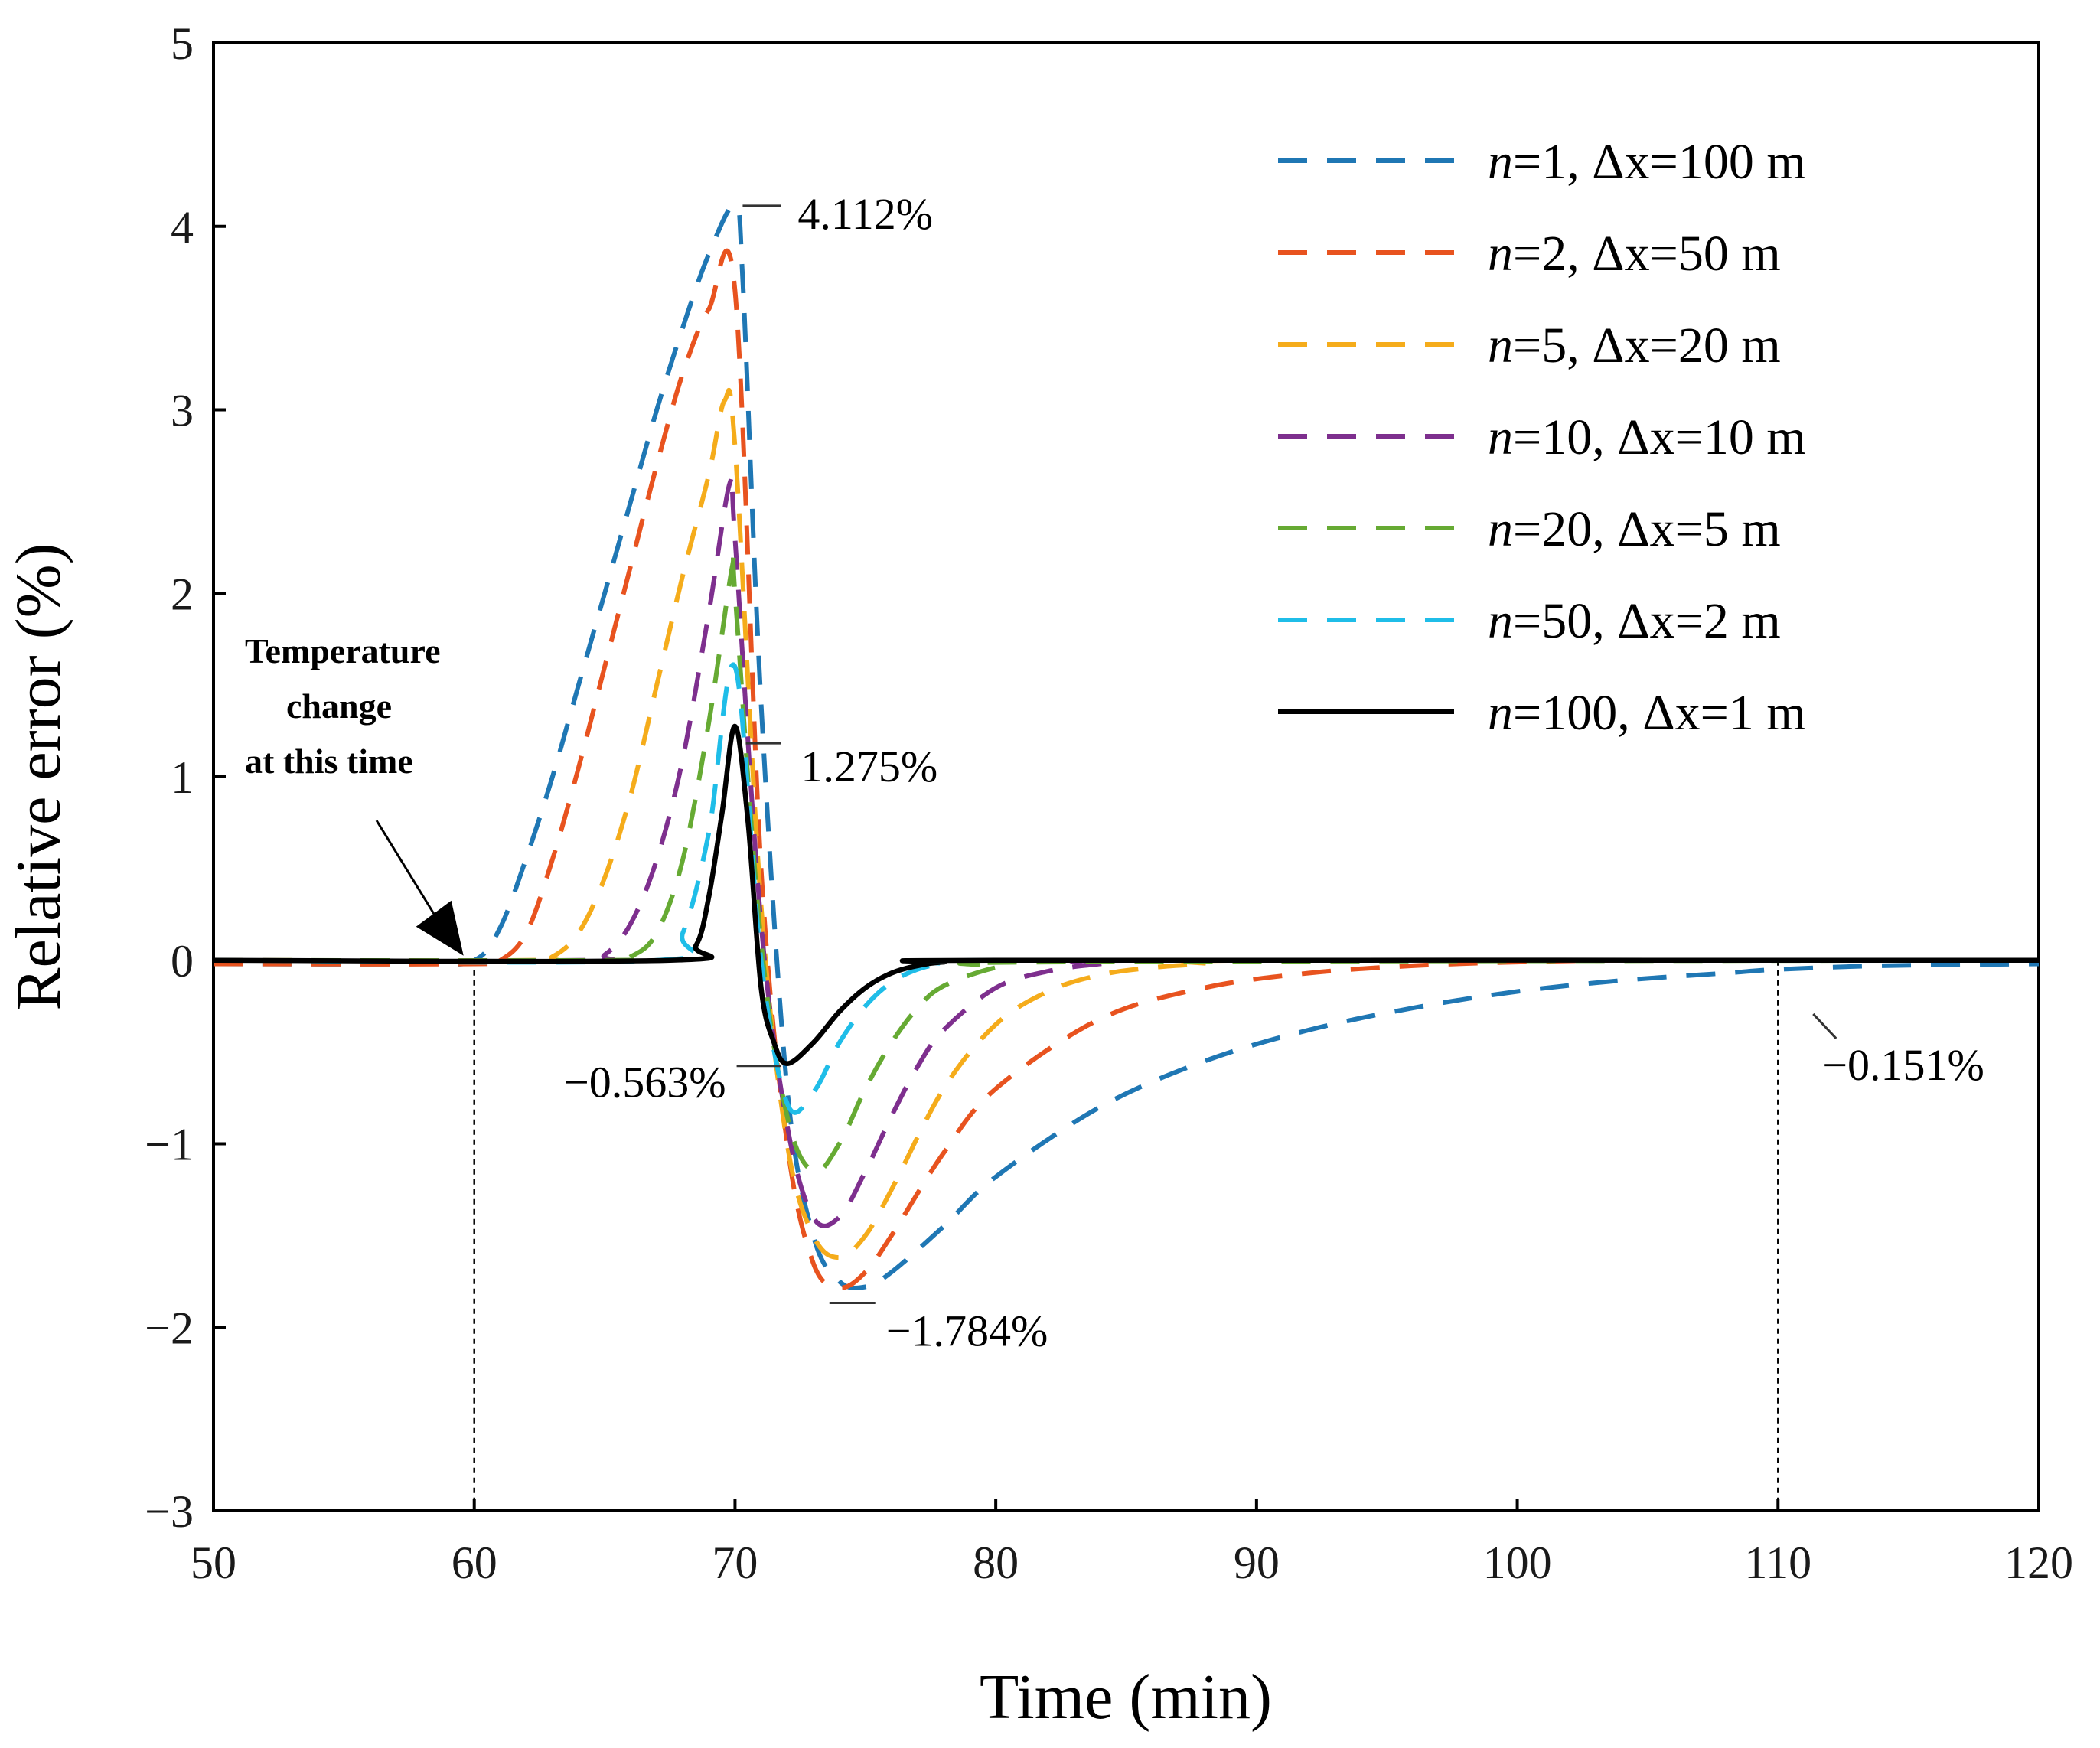  I want to click on y-tick-label: 0, so click(182, 961).